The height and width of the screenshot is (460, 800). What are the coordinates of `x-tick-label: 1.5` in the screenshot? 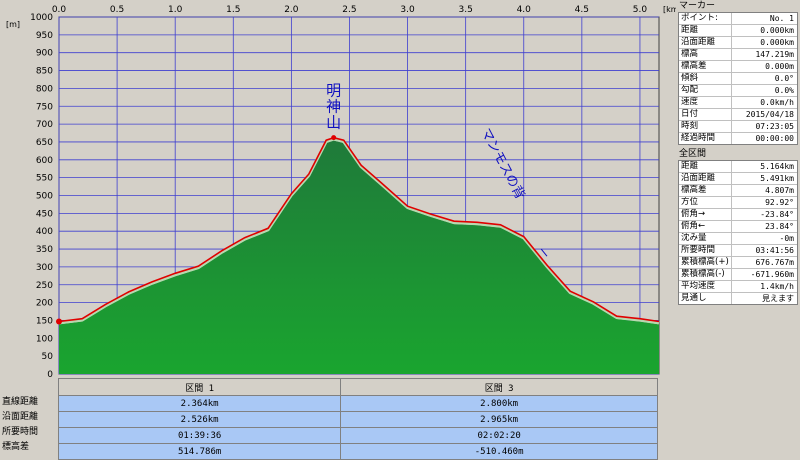 It's located at (233, 10).